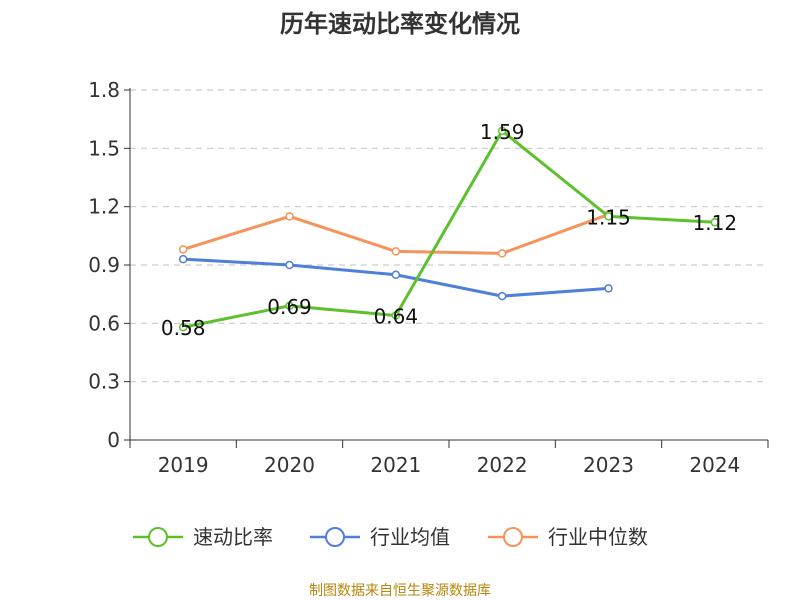  I want to click on data-label: 1.59, so click(502, 132).